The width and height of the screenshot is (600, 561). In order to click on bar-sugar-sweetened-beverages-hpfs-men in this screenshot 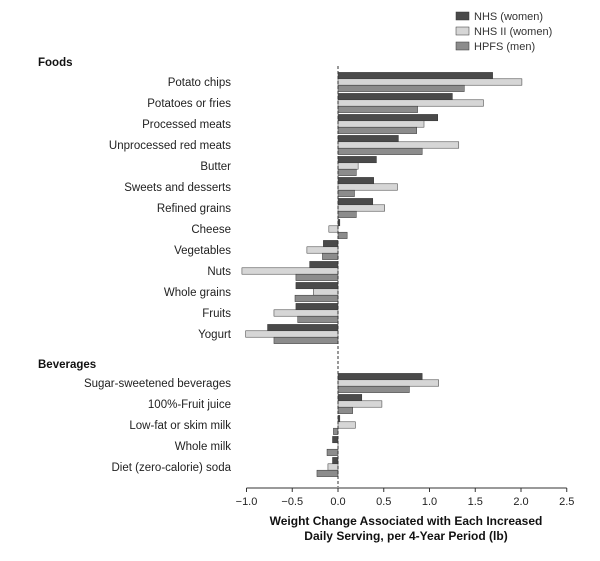, I will do `click(373, 389)`.